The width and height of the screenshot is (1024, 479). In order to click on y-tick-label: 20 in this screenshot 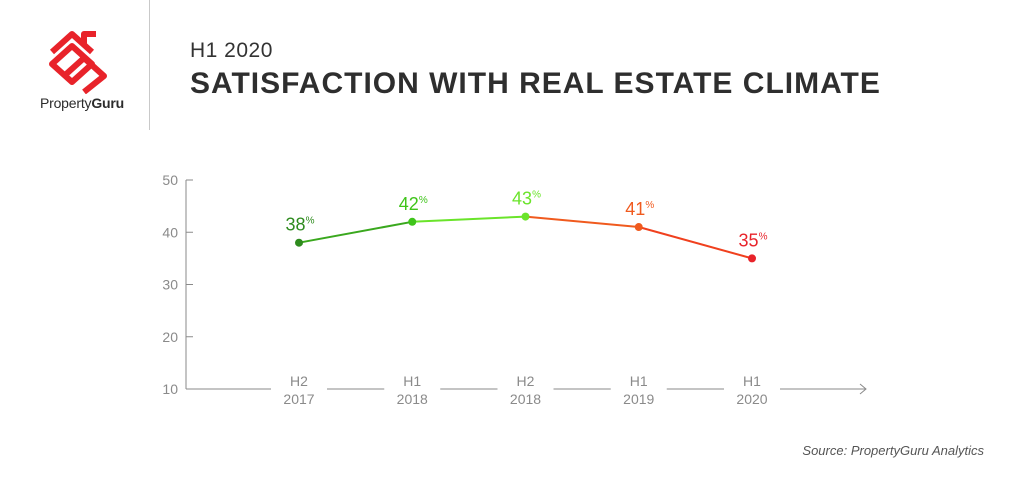, I will do `click(170, 337)`.